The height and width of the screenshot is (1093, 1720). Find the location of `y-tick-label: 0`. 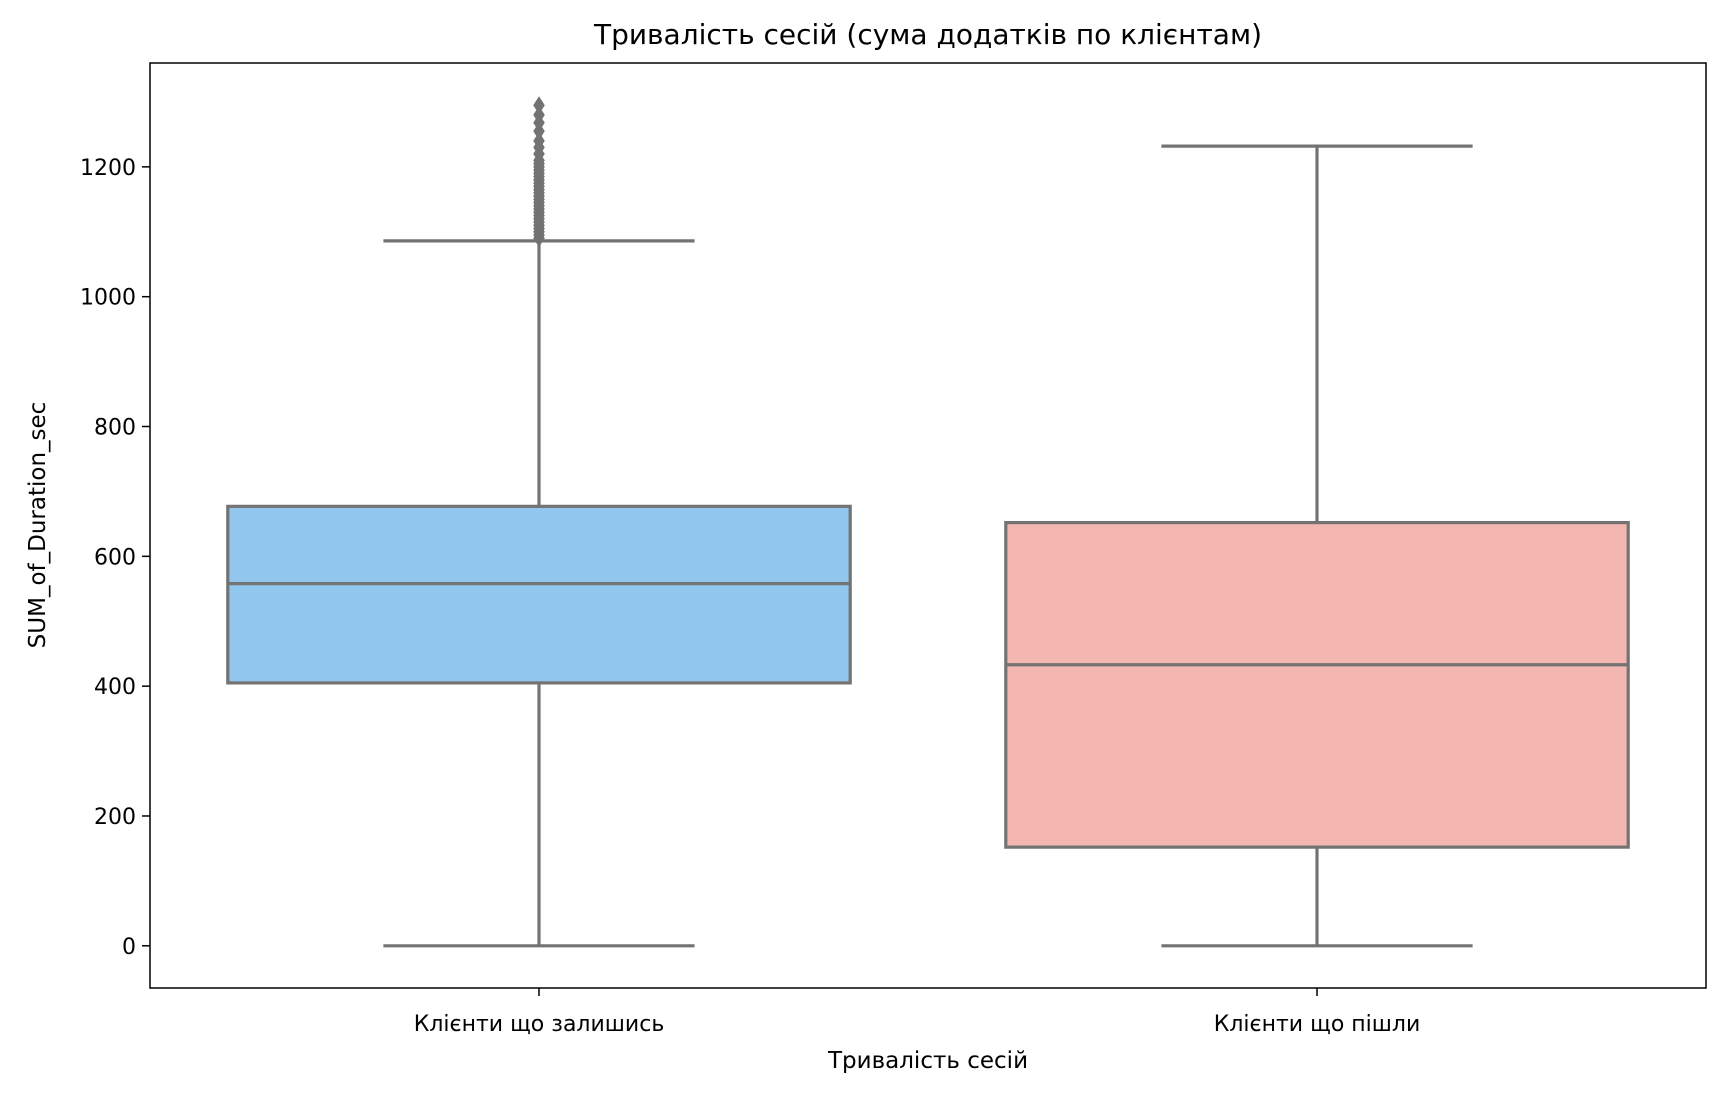

y-tick-label: 0 is located at coordinates (129, 947).